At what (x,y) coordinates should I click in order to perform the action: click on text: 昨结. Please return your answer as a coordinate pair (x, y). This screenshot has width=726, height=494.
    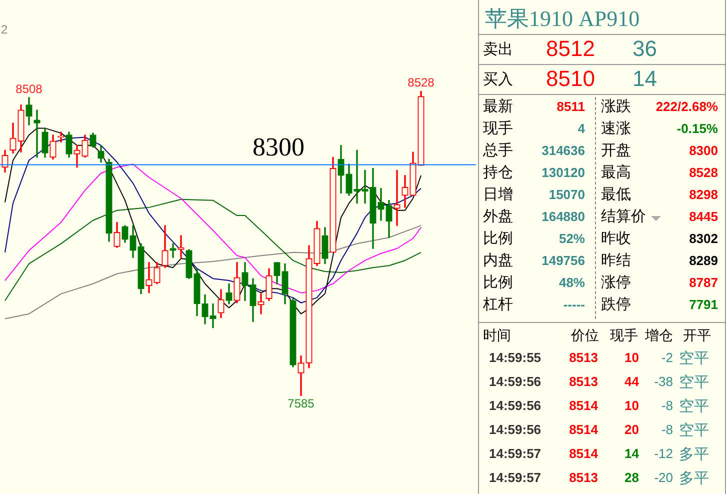
    Looking at the image, I should click on (616, 260).